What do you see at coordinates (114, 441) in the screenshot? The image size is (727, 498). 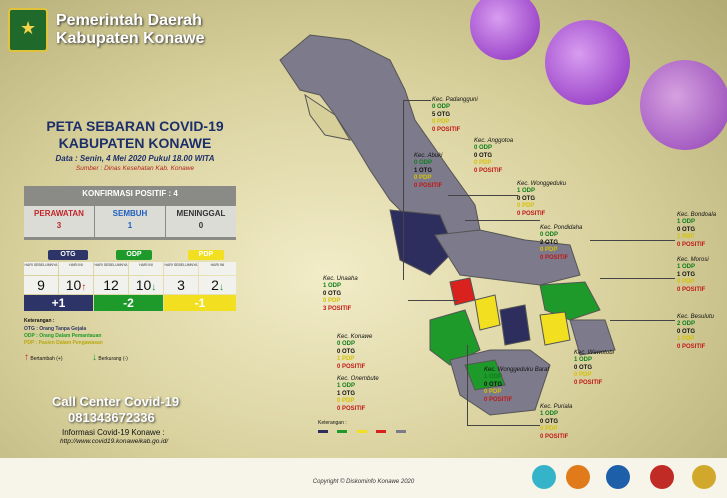 I see `info-url-link: http://www.covid19.konaweikab.go.id/` at bounding box center [114, 441].